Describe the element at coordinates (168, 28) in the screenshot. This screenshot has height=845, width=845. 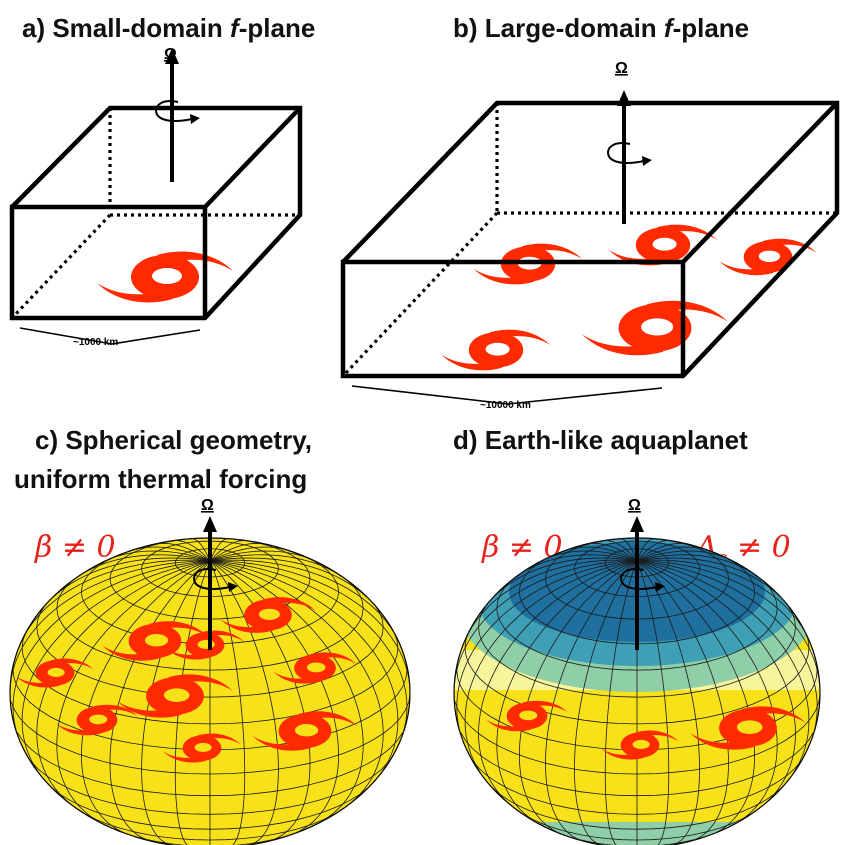
I see `panel-a-title: a) Small-domain f-plane` at that location.